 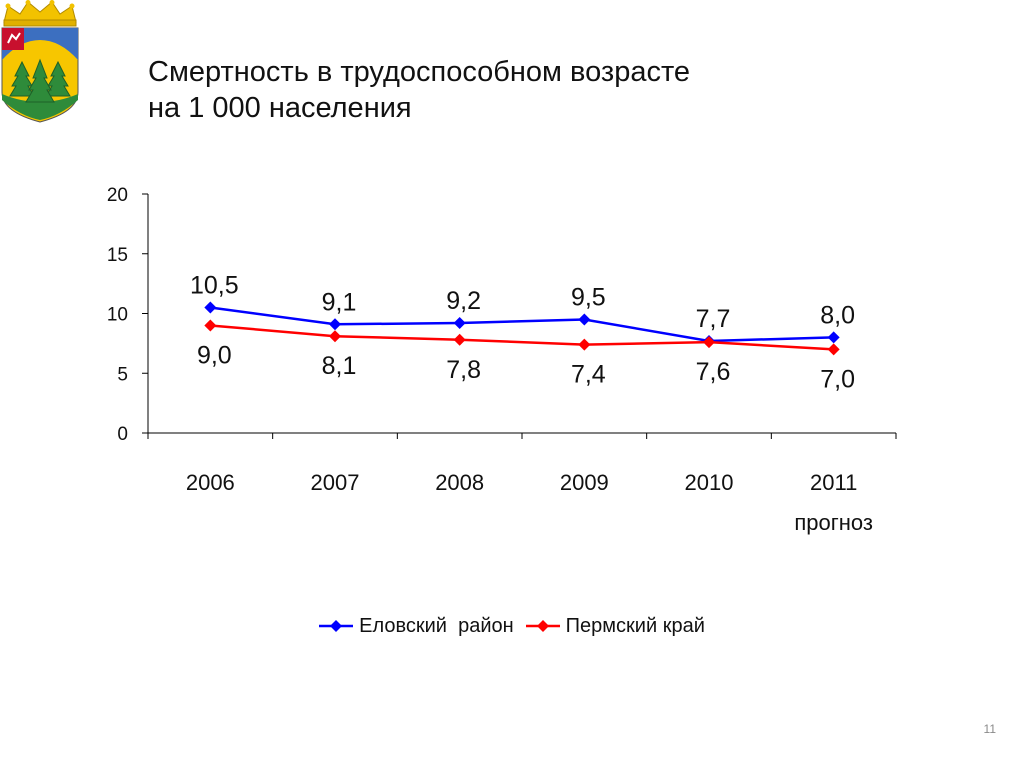 What do you see at coordinates (837, 315) in the screenshot?
I see `data-label-0: 8,0` at bounding box center [837, 315].